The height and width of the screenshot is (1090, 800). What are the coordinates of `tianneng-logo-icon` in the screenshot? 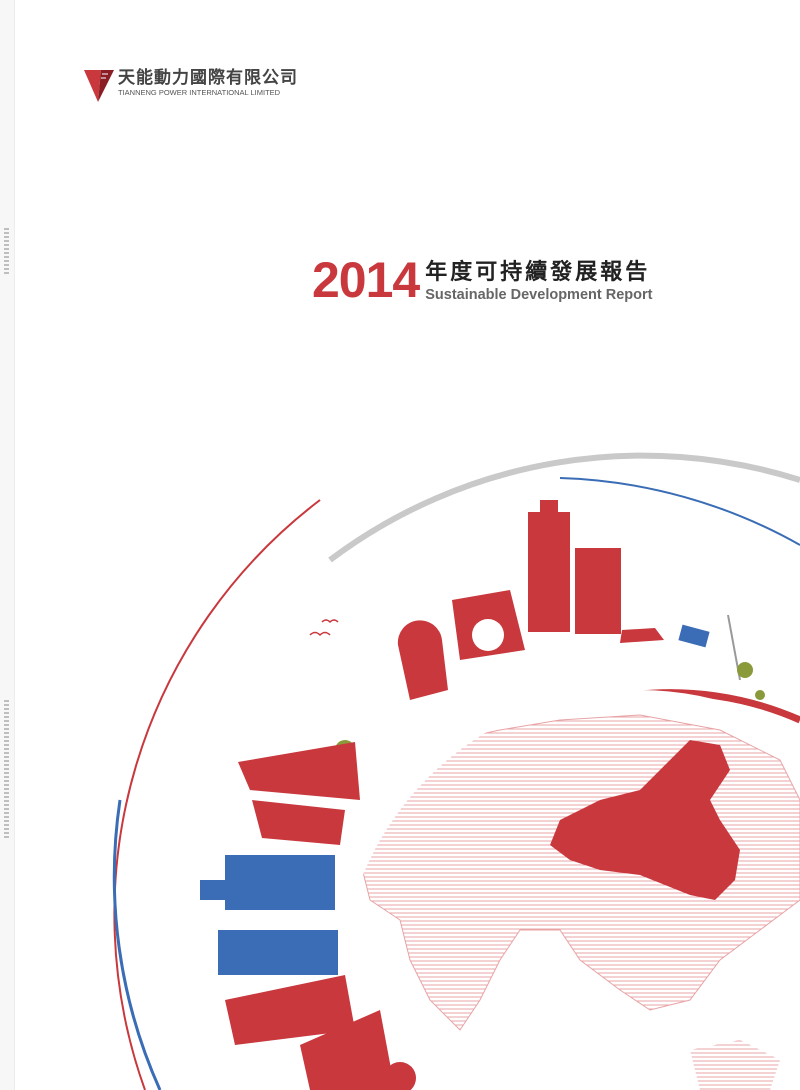 It's located at (99, 86).